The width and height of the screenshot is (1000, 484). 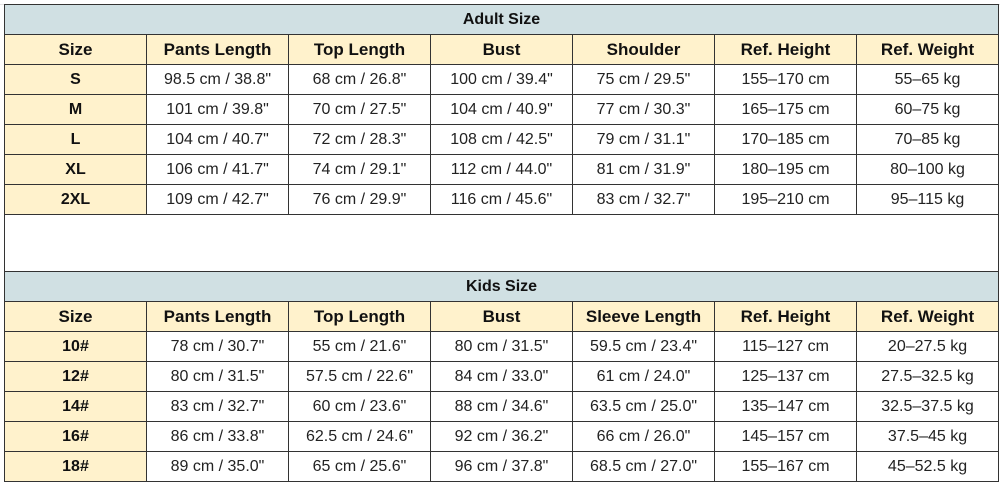 What do you see at coordinates (75, 406) in the screenshot?
I see `size-label-cell: 14#` at bounding box center [75, 406].